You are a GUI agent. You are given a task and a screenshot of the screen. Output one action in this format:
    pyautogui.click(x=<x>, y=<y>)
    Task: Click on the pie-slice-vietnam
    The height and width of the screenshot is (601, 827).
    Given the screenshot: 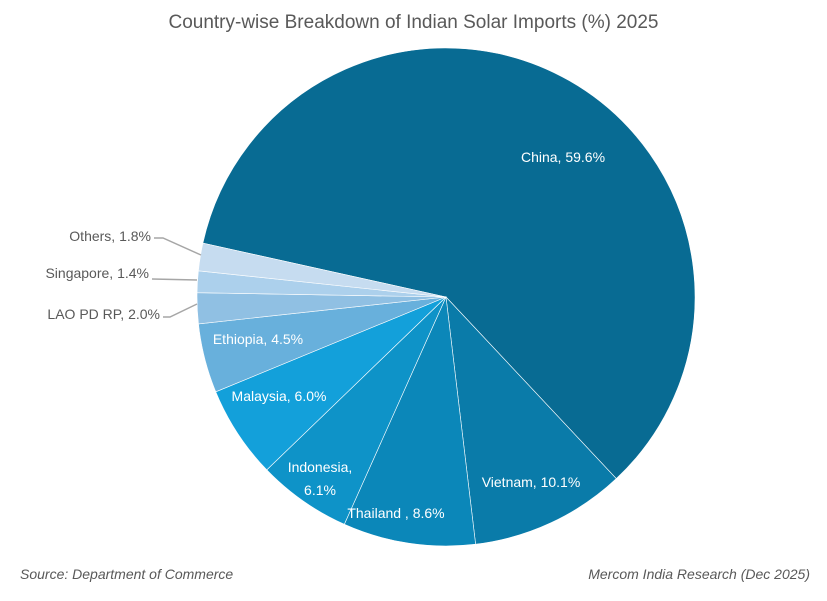 What is the action you would take?
    pyautogui.click(x=531, y=420)
    